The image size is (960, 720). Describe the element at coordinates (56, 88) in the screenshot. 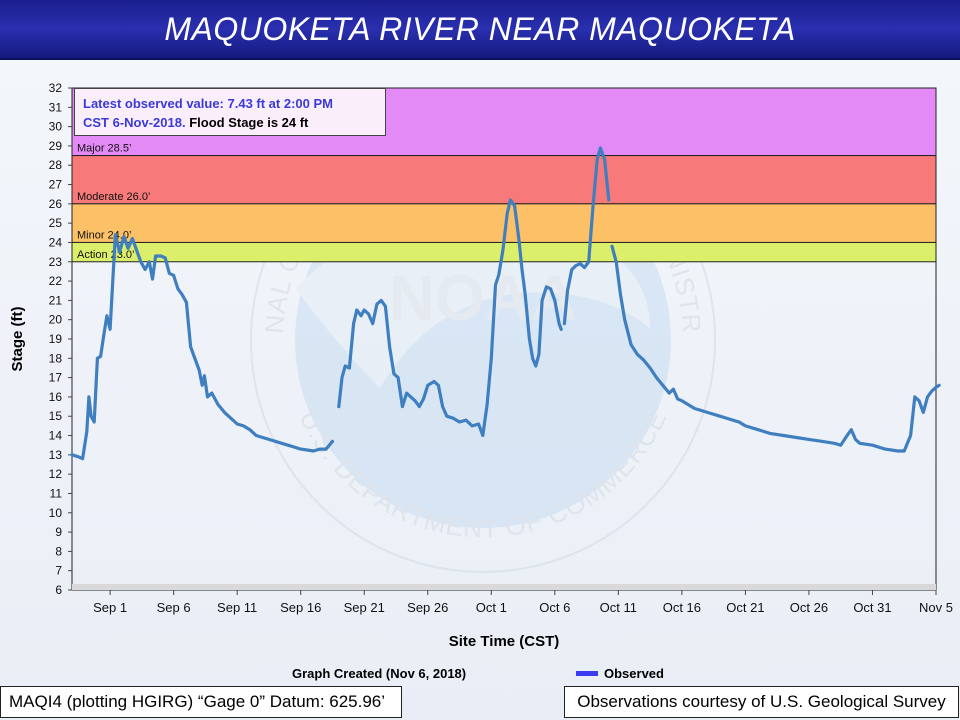

I see `y-tick-label: 32` at that location.